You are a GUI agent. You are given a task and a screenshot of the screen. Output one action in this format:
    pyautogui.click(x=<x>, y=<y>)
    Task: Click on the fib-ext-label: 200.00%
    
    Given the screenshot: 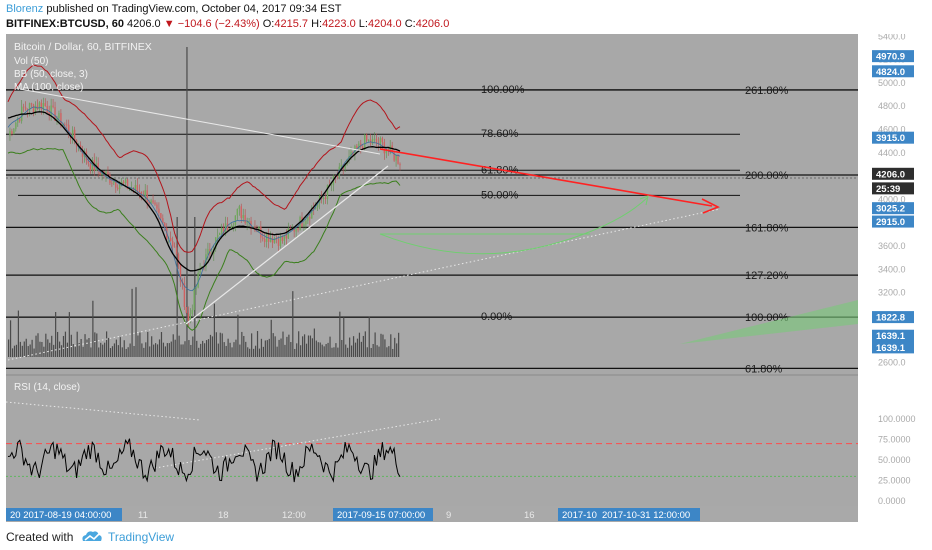 What is the action you would take?
    pyautogui.click(x=767, y=176)
    